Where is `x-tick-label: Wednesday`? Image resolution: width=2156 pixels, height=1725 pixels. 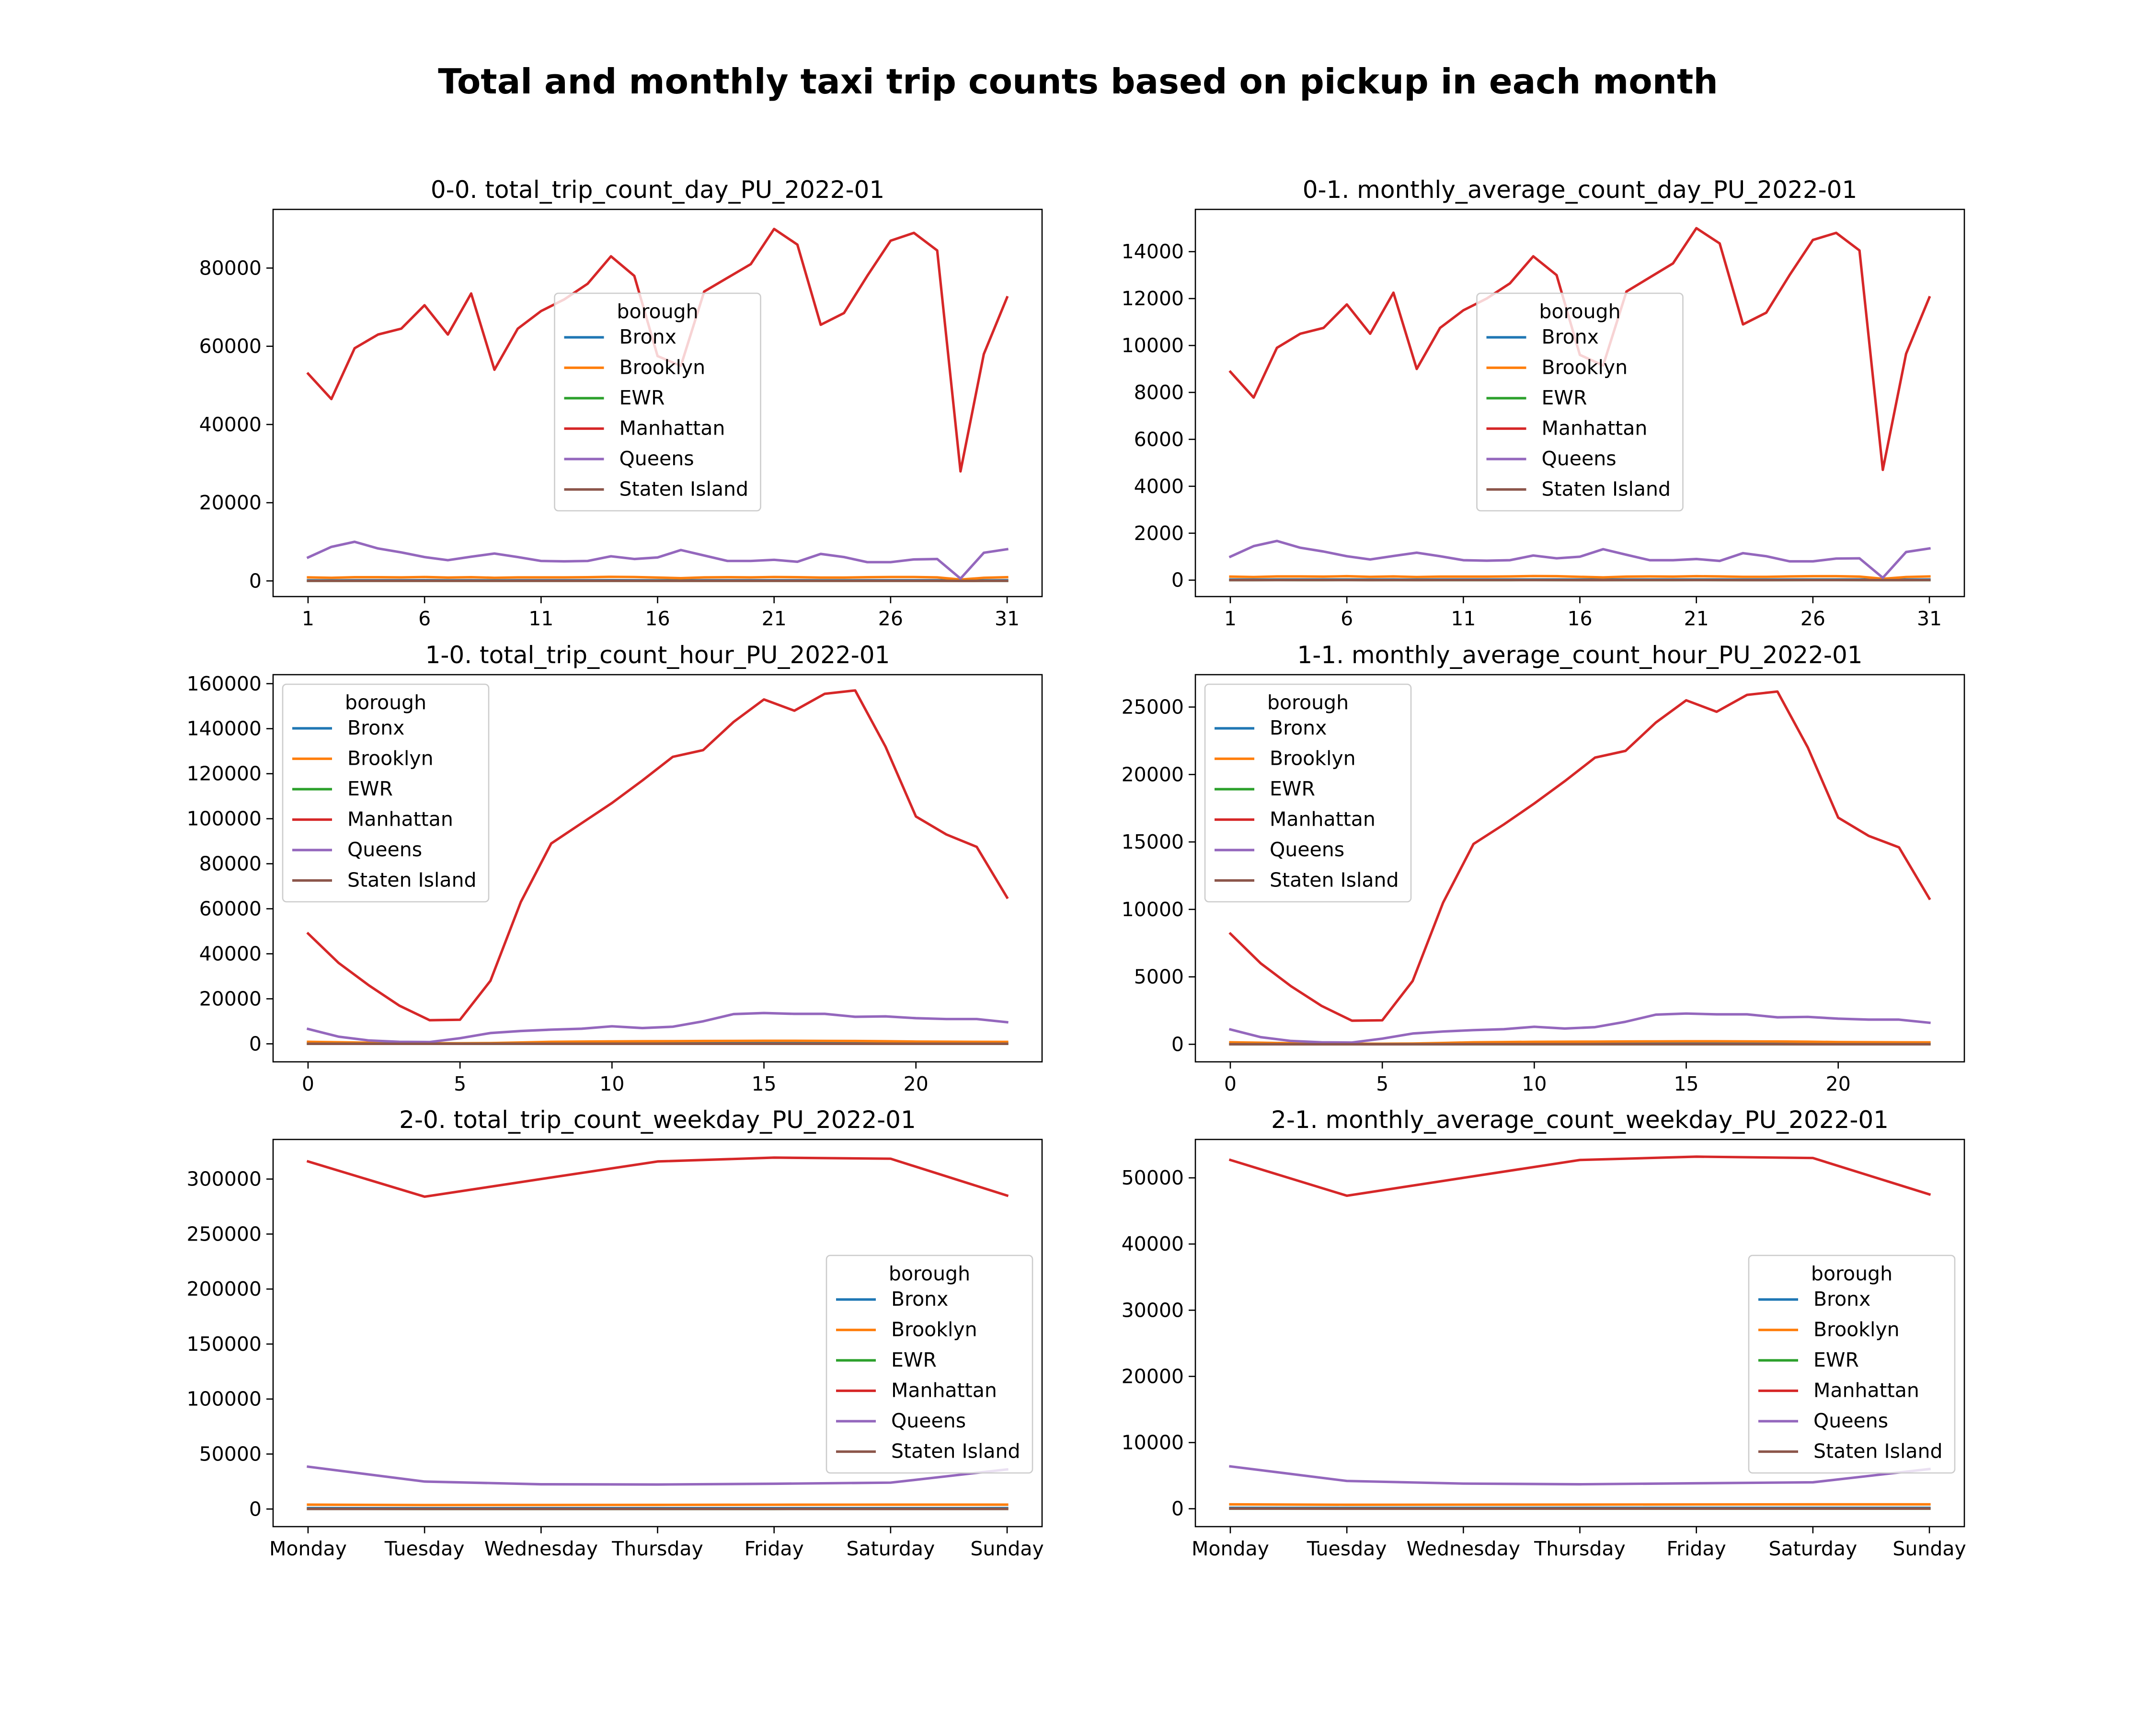 x-tick-label: Wednesday is located at coordinates (1463, 1548).